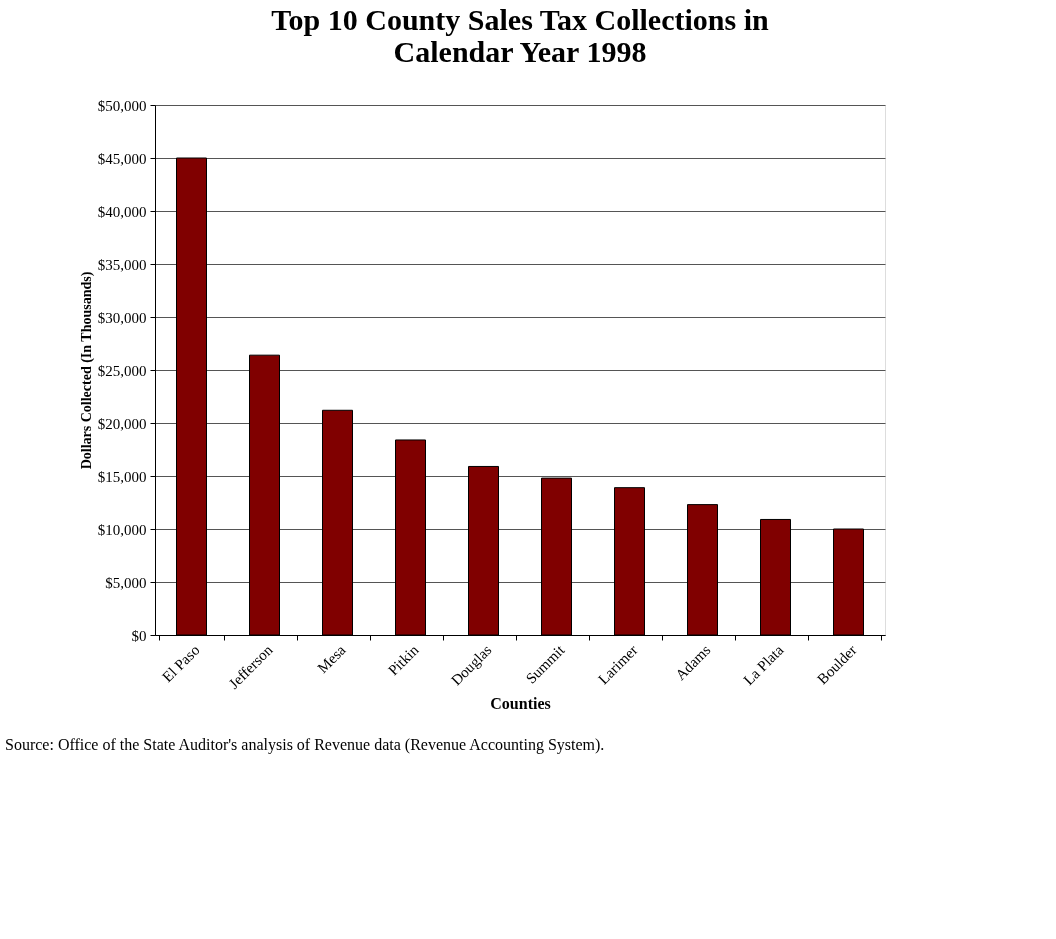 This screenshot has width=1056, height=939. Describe the element at coordinates (86, 370) in the screenshot. I see `y-axis-title: Dollars Collected (In Thousands)` at that location.